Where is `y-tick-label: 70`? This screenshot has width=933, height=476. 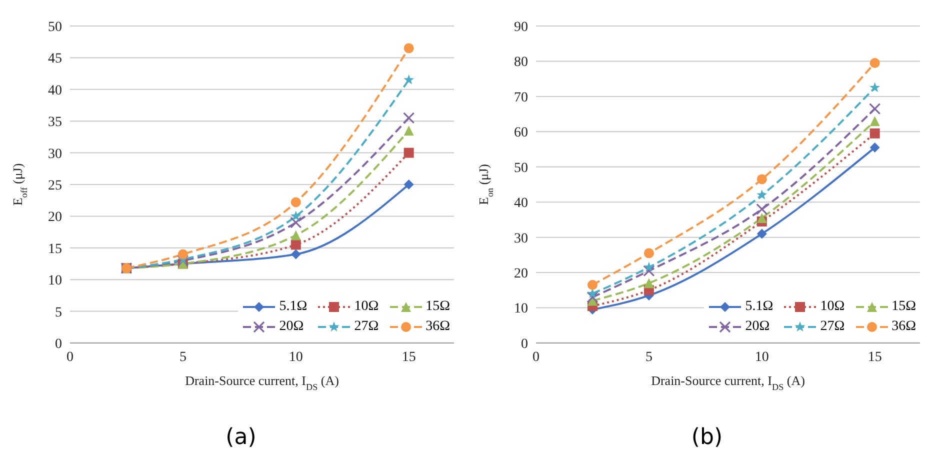 y-tick-label: 70 is located at coordinates (521, 98).